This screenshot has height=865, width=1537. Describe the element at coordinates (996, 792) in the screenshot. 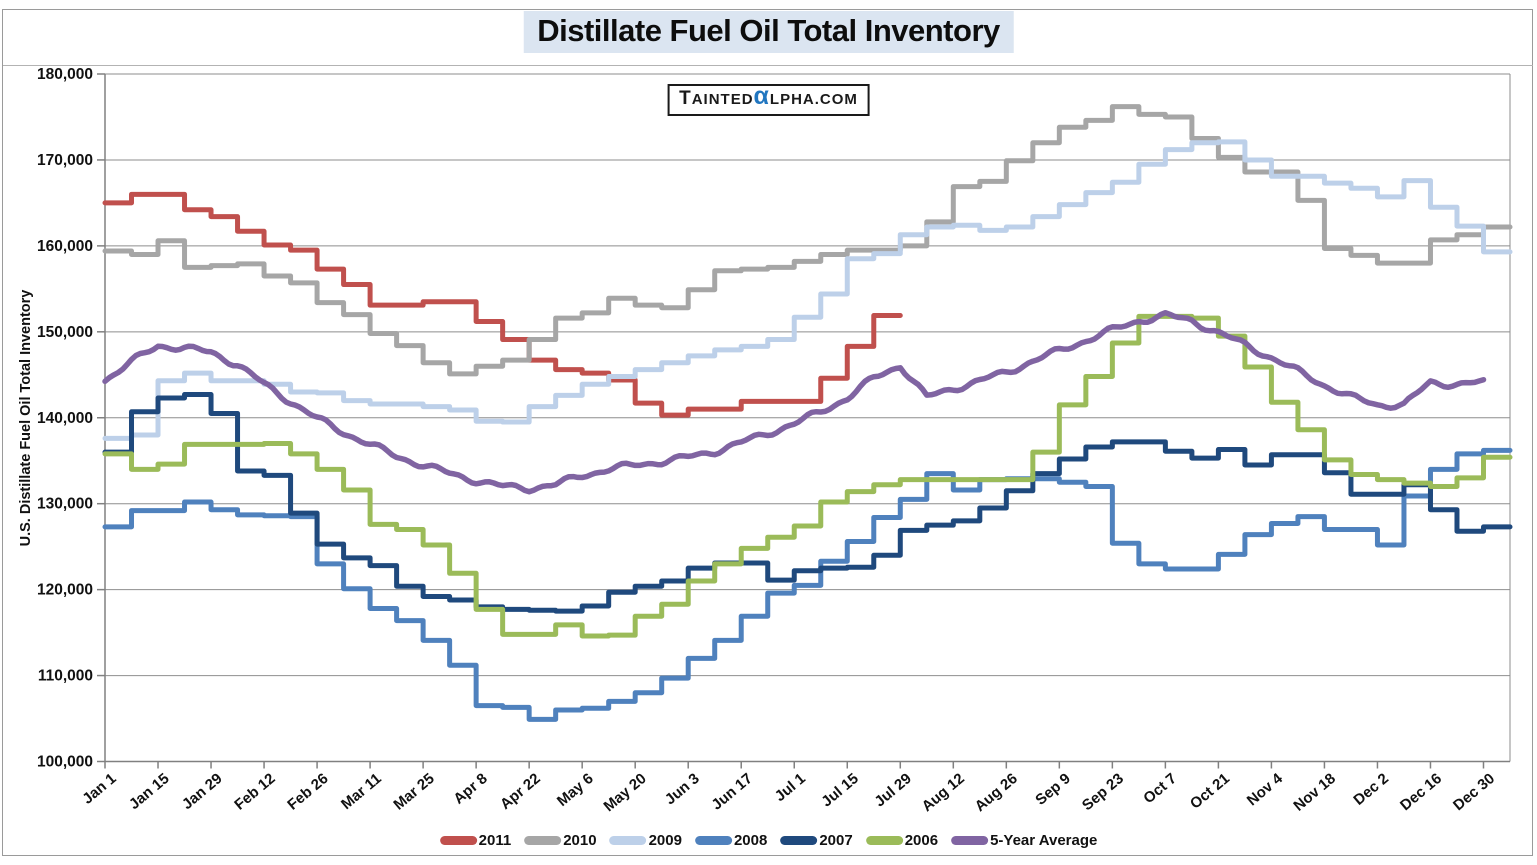

I see `x-tick-label: Aug 26` at that location.